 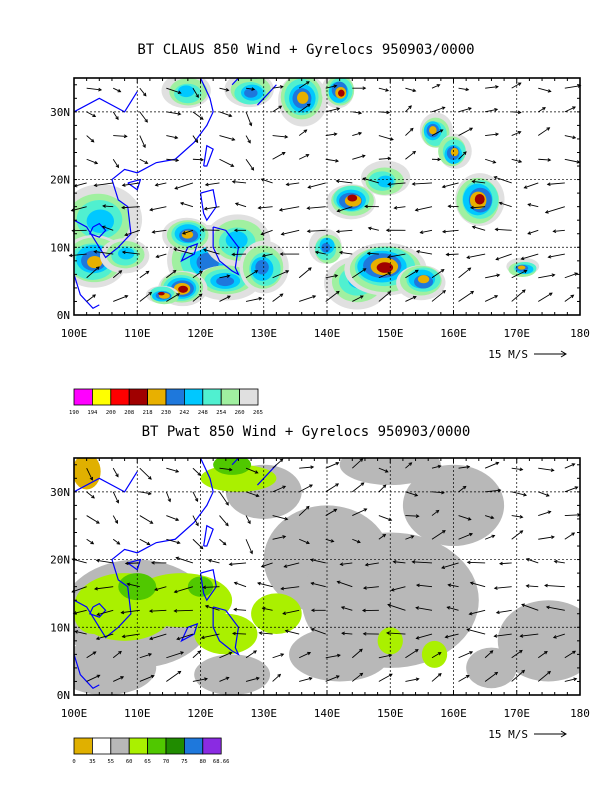 I want to click on colorbar-label: 265, so click(x=258, y=413).